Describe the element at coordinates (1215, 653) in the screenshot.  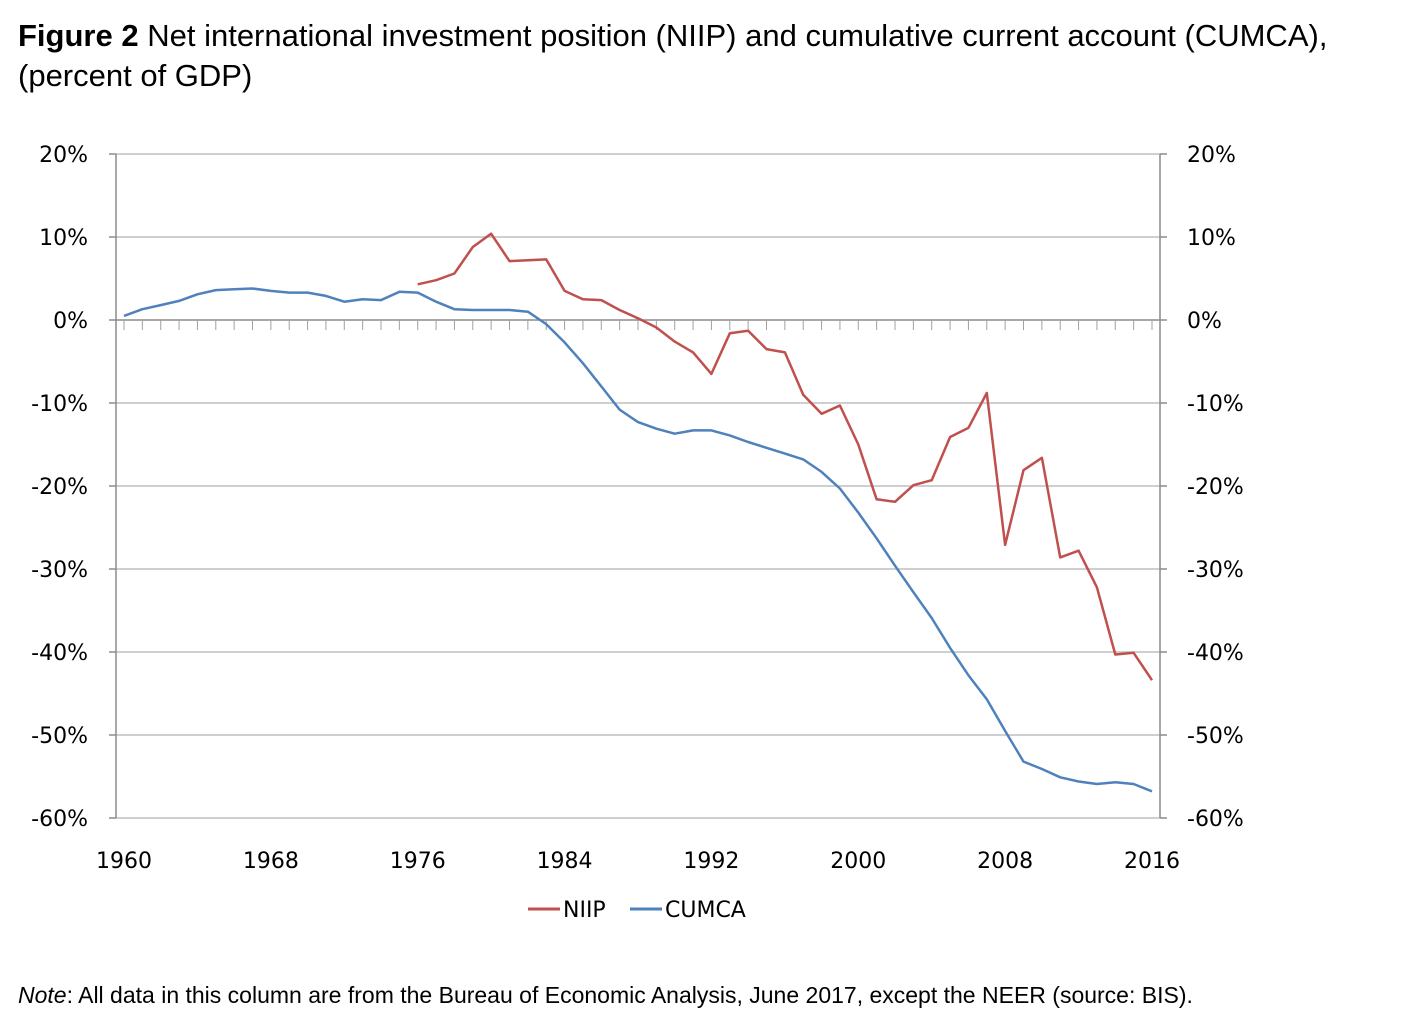
I see `y-tick-label-right: -40%` at that location.